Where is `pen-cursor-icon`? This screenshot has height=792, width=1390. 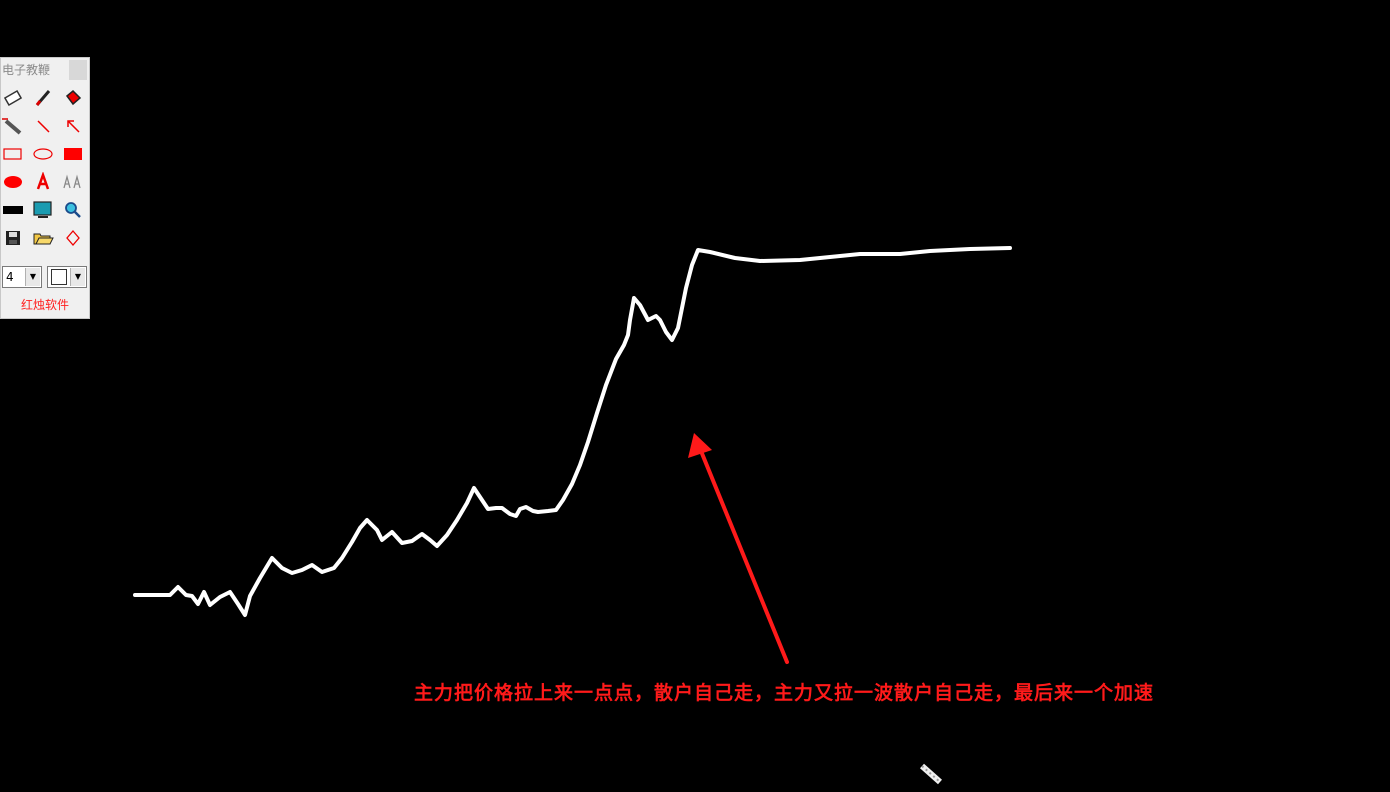 pen-cursor-icon is located at coordinates (932, 776).